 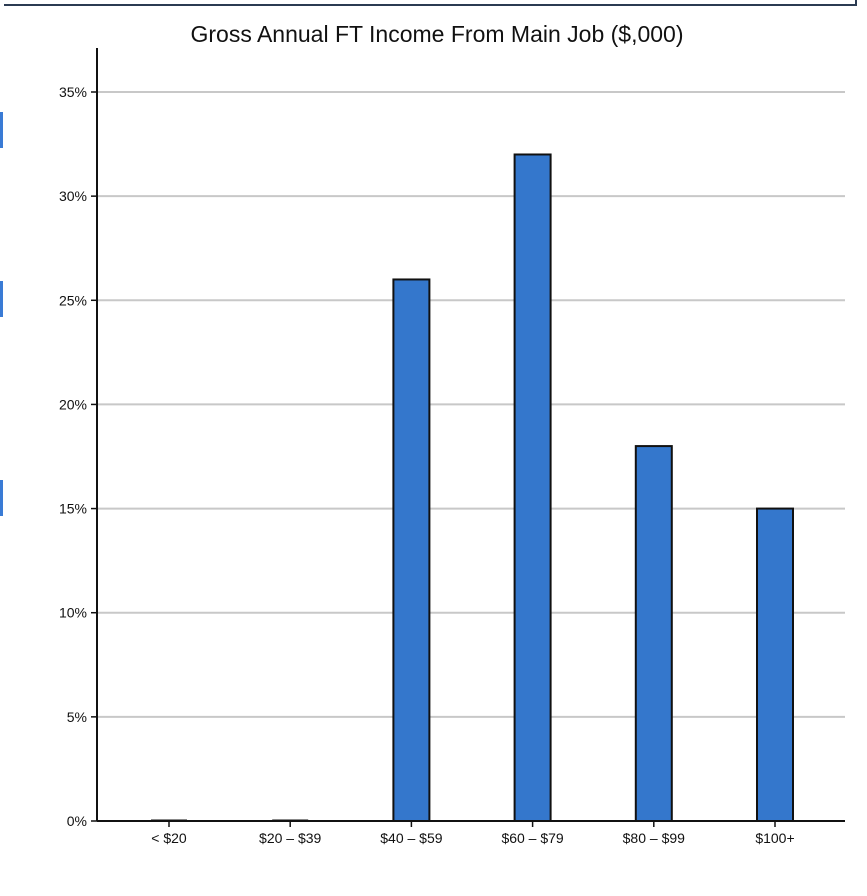 I want to click on x-tick-label: $60 – $79, so click(x=532, y=838).